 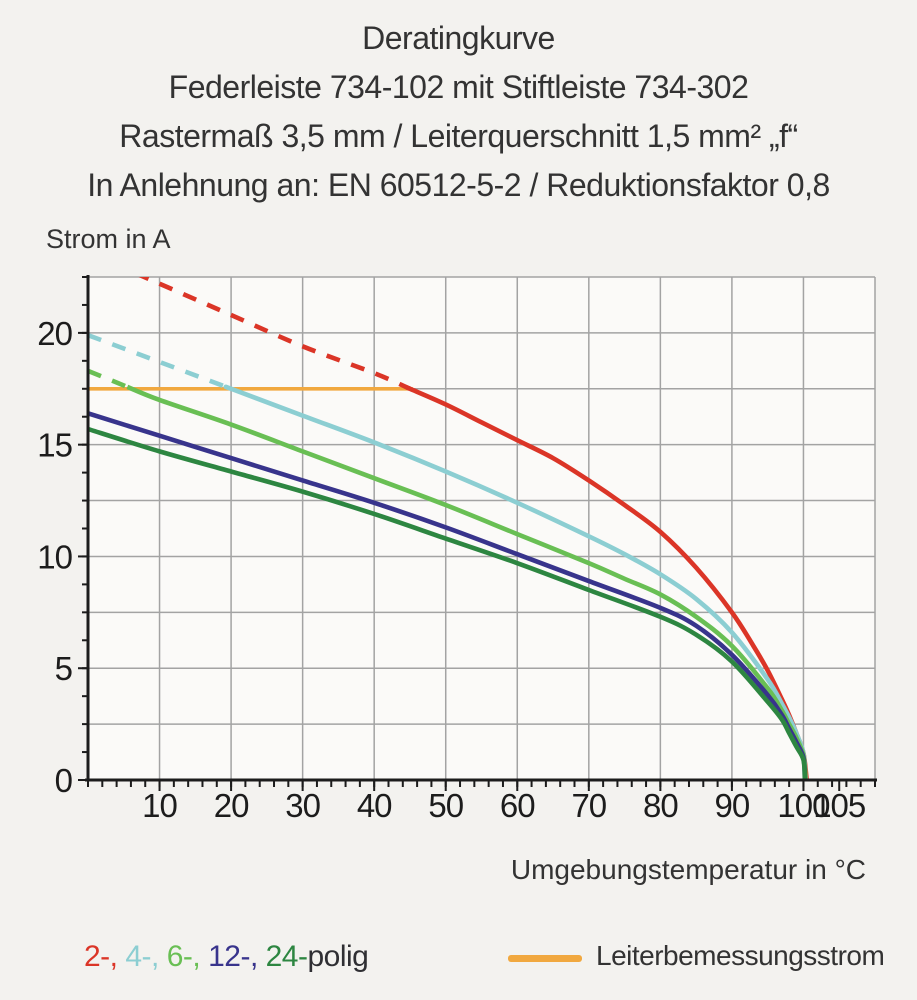 I want to click on title-line-1: Deratingkurve, so click(x=458, y=38).